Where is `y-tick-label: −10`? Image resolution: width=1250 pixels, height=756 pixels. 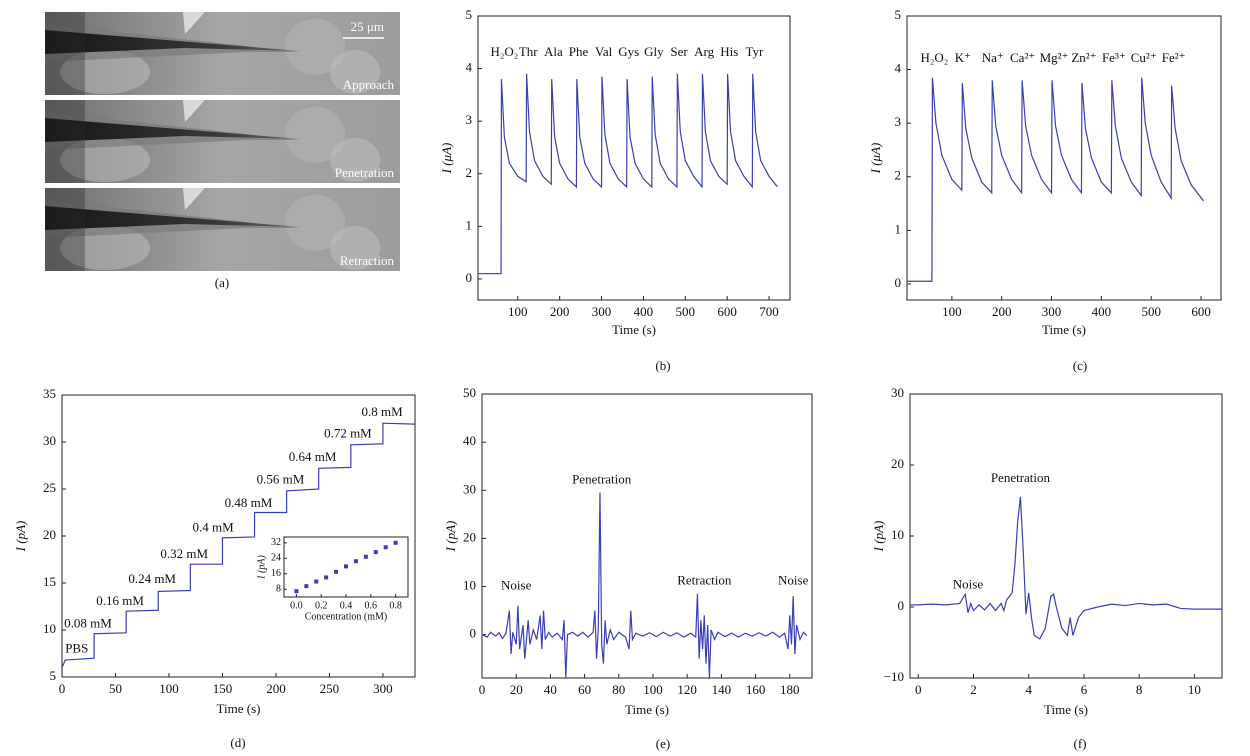 y-tick-label: −10 is located at coordinates (894, 676).